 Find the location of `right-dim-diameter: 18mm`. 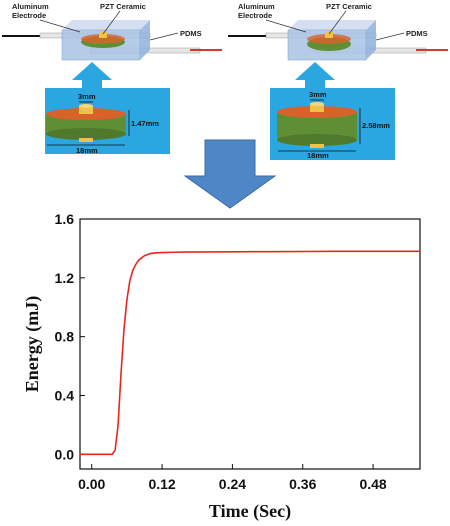

right-dim-diameter: 18mm is located at coordinates (318, 155).